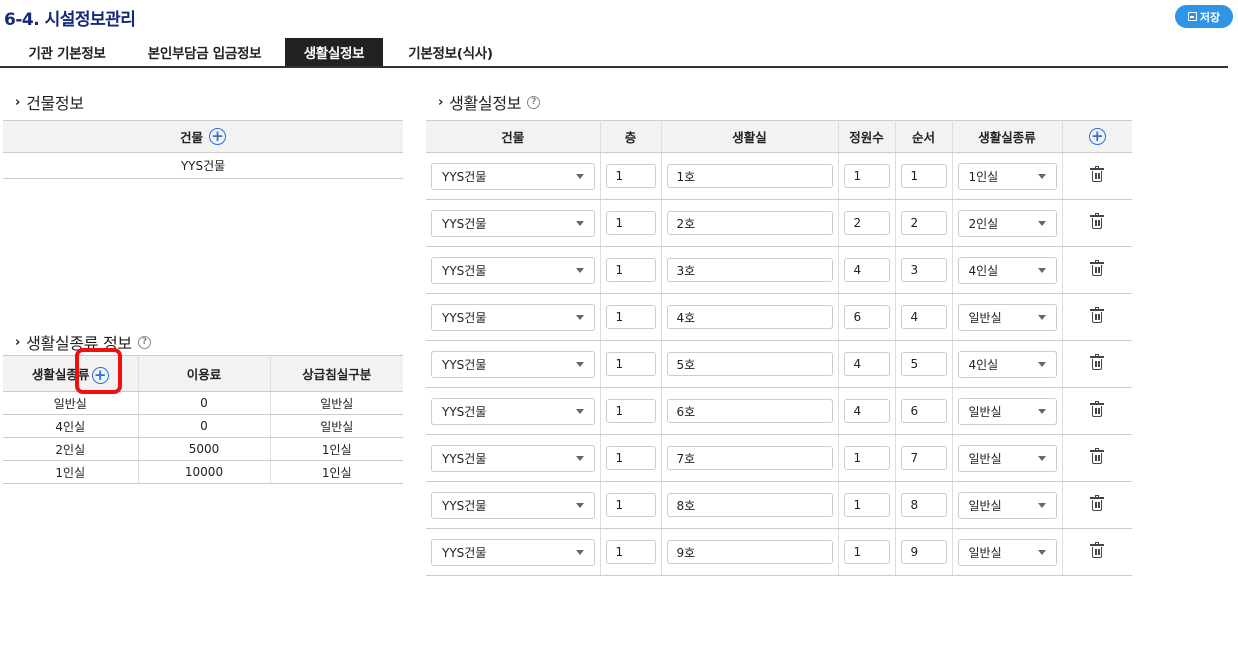 The height and width of the screenshot is (670, 1238). What do you see at coordinates (983, 223) in the screenshot?
I see `room-type-select-value: 2인실` at bounding box center [983, 223].